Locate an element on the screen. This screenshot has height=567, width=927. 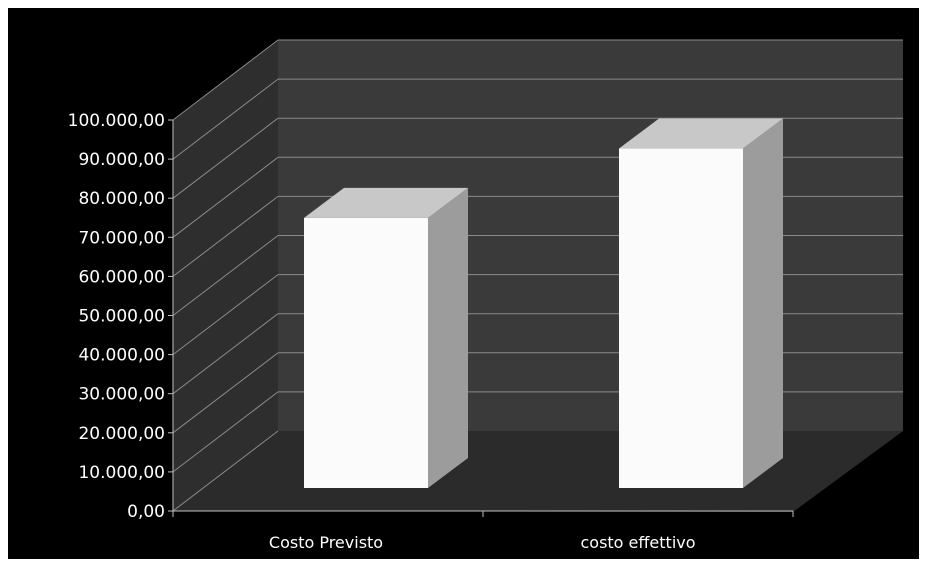
y-tick-label: 20.000,00 is located at coordinates (121, 434).